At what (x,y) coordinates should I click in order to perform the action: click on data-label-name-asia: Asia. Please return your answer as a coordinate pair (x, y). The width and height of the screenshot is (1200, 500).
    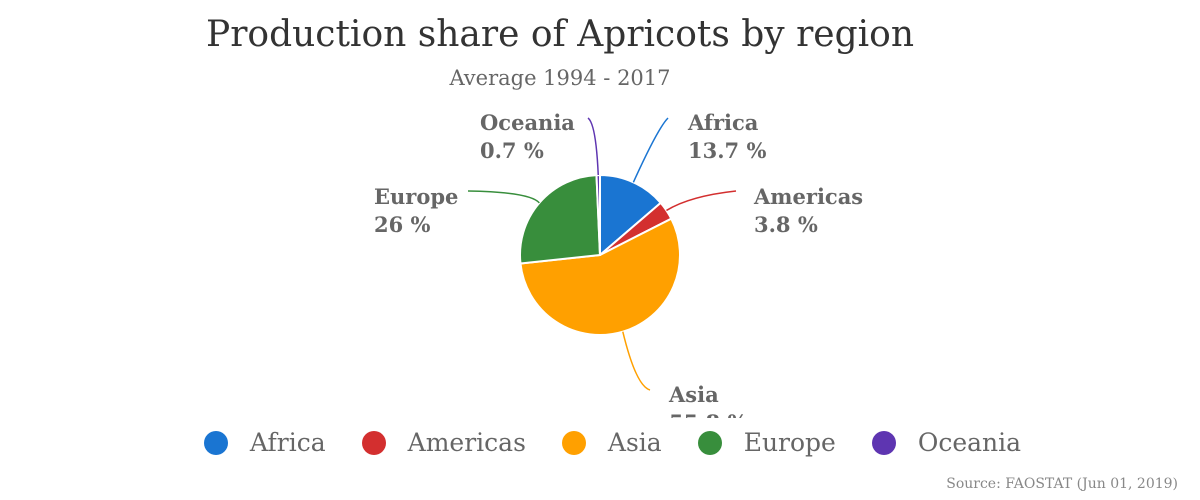
    Looking at the image, I should click on (693, 394).